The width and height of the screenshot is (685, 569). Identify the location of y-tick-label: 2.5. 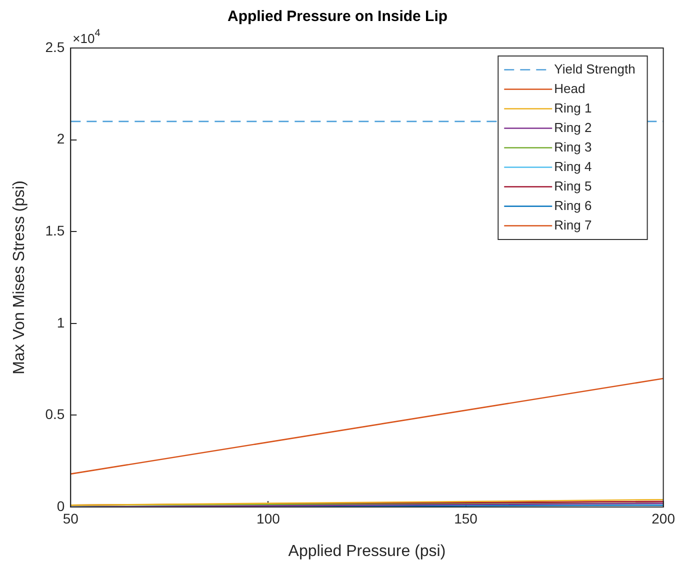
(55, 46).